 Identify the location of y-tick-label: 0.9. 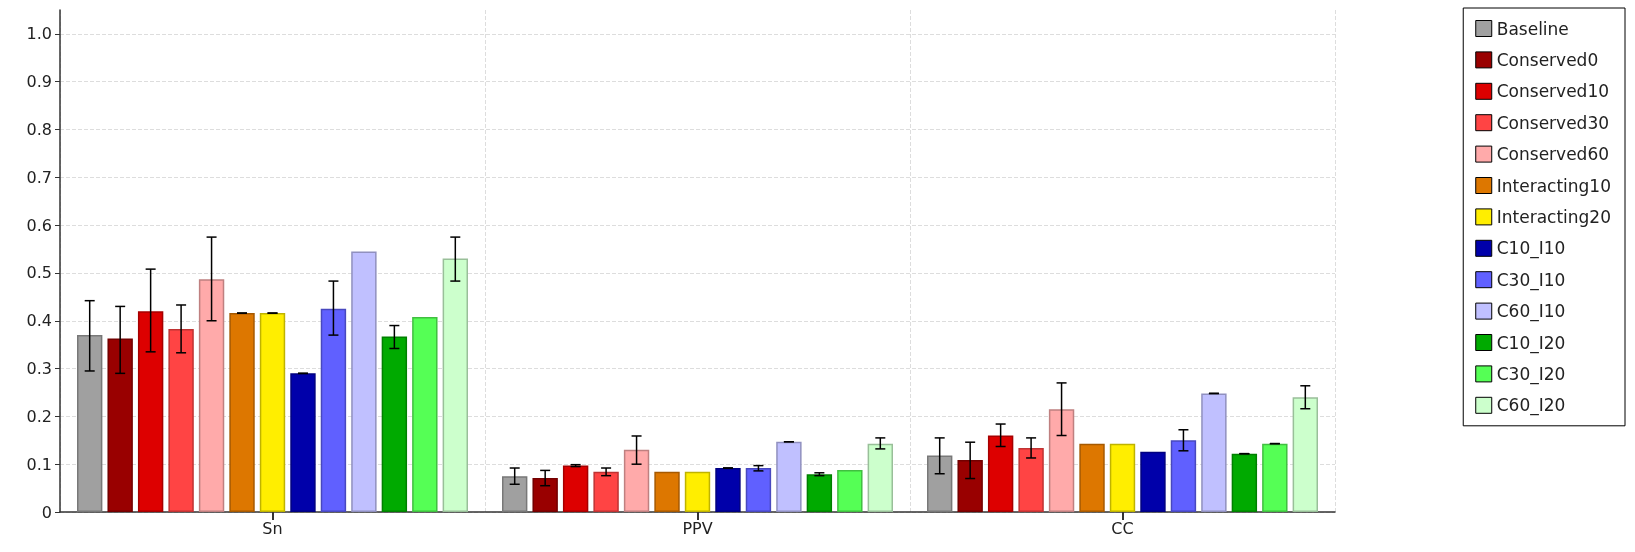
(39, 82).